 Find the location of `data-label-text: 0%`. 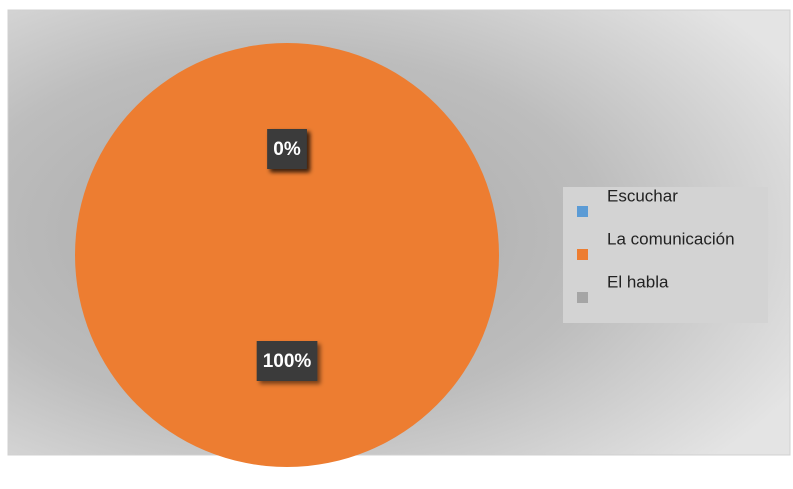

data-label-text: 0% is located at coordinates (287, 149).